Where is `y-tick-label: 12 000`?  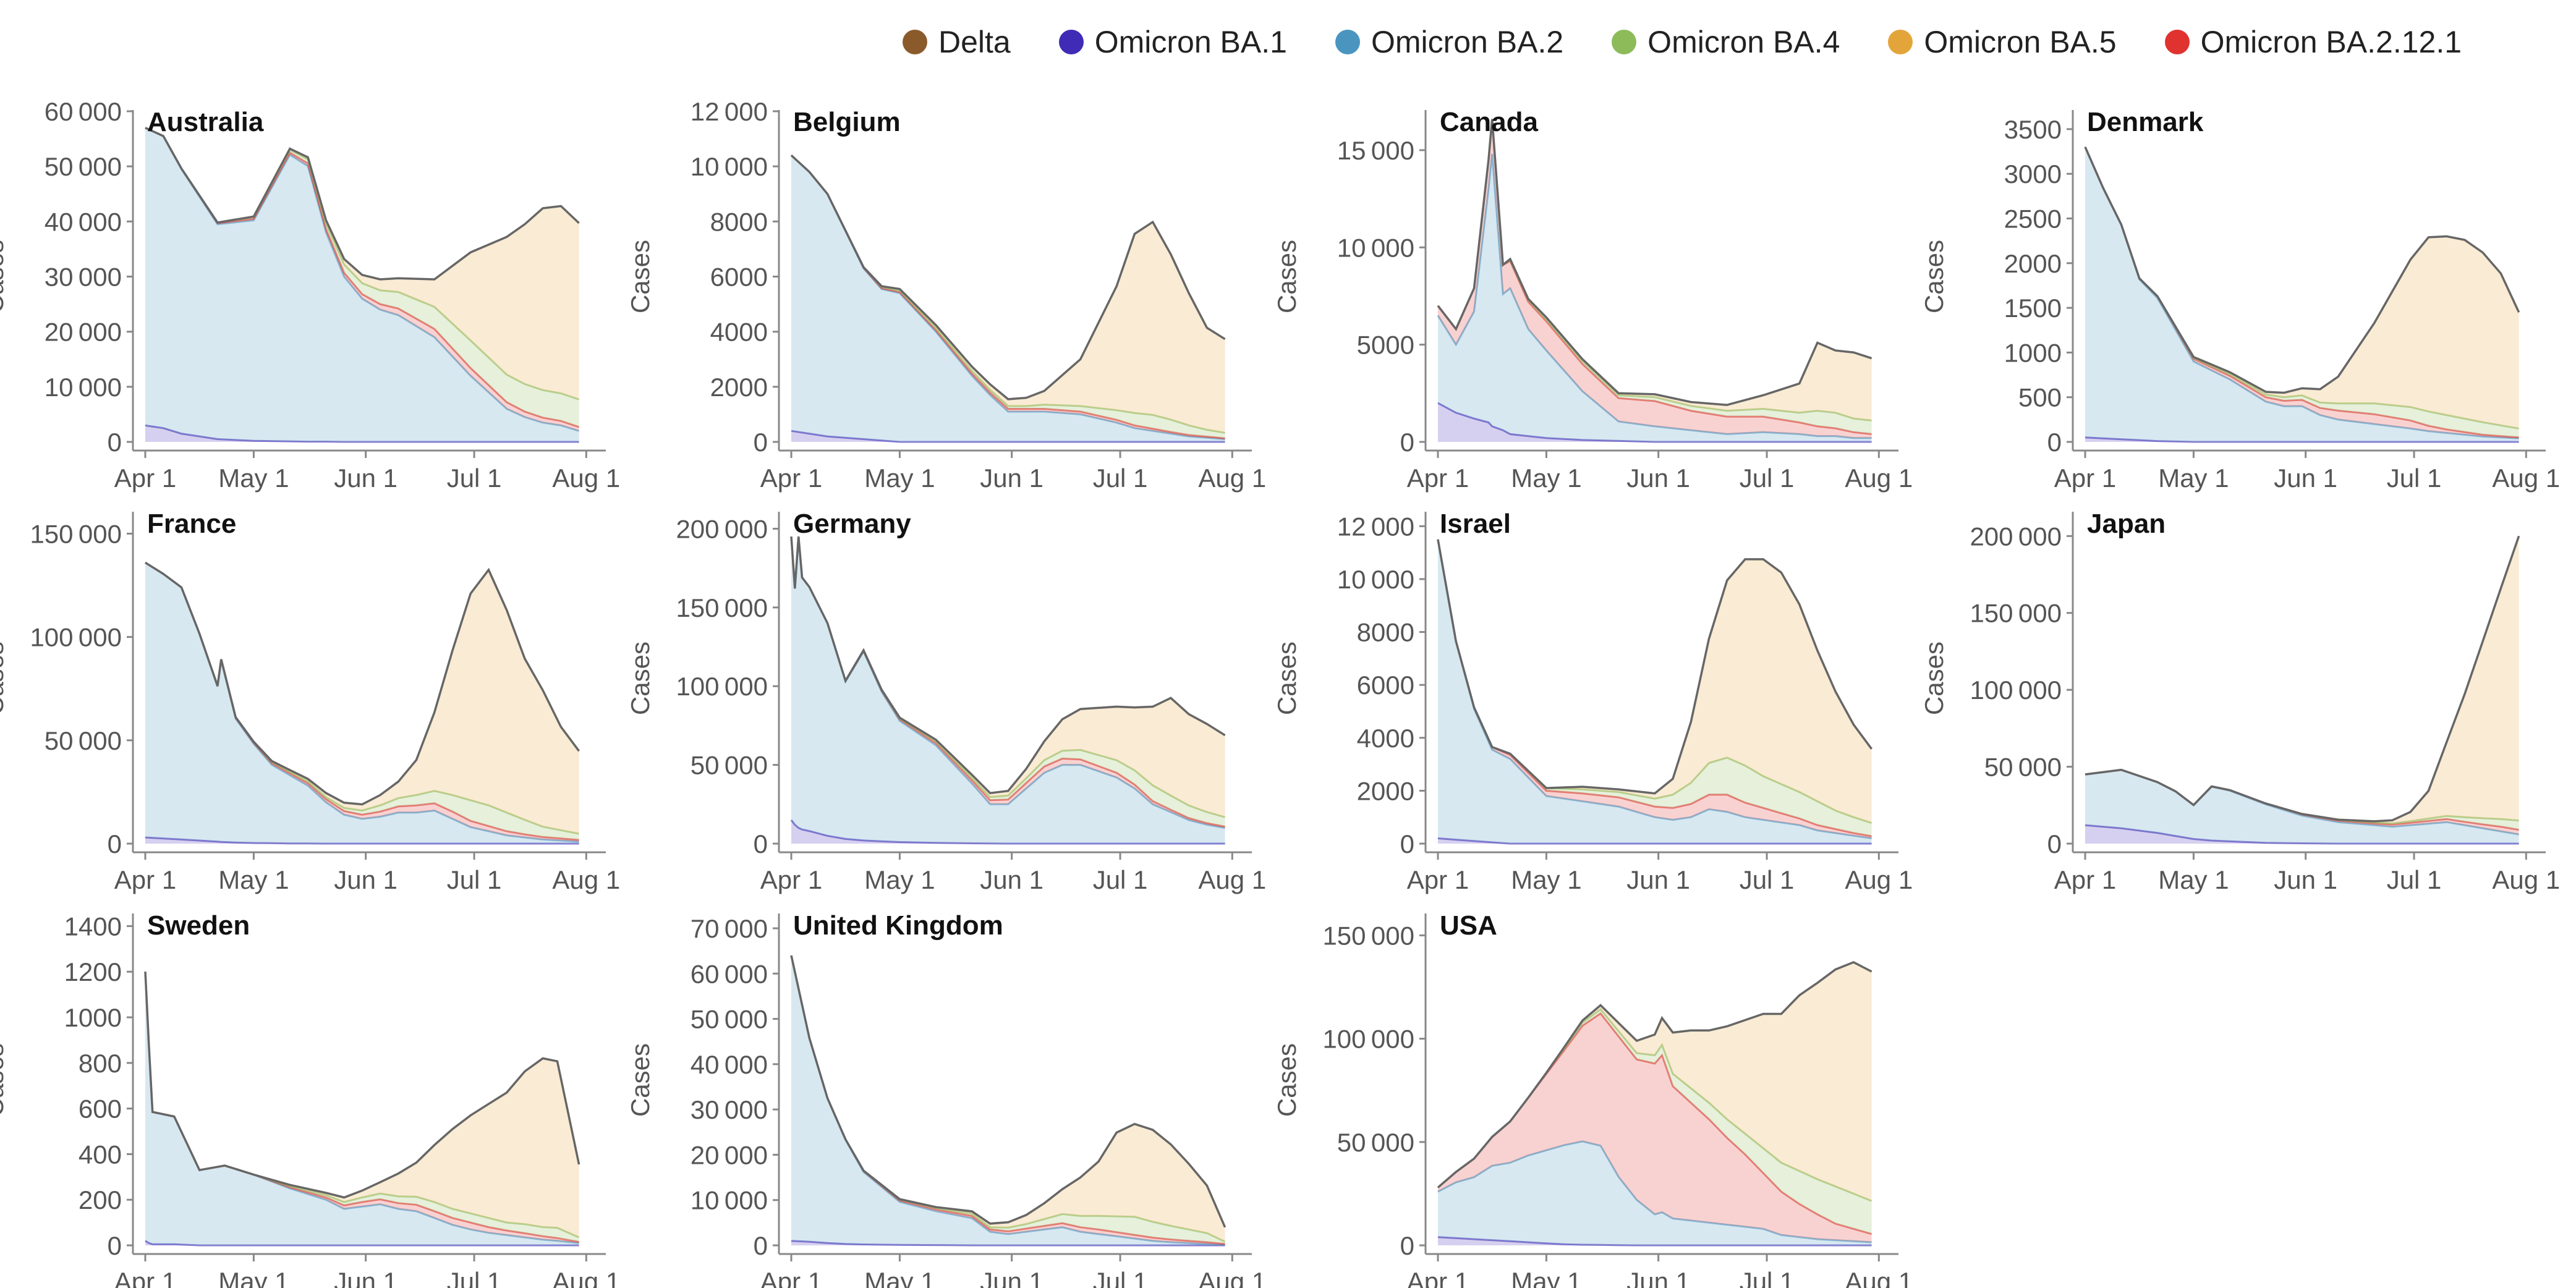
y-tick-label: 12 000 is located at coordinates (1375, 526).